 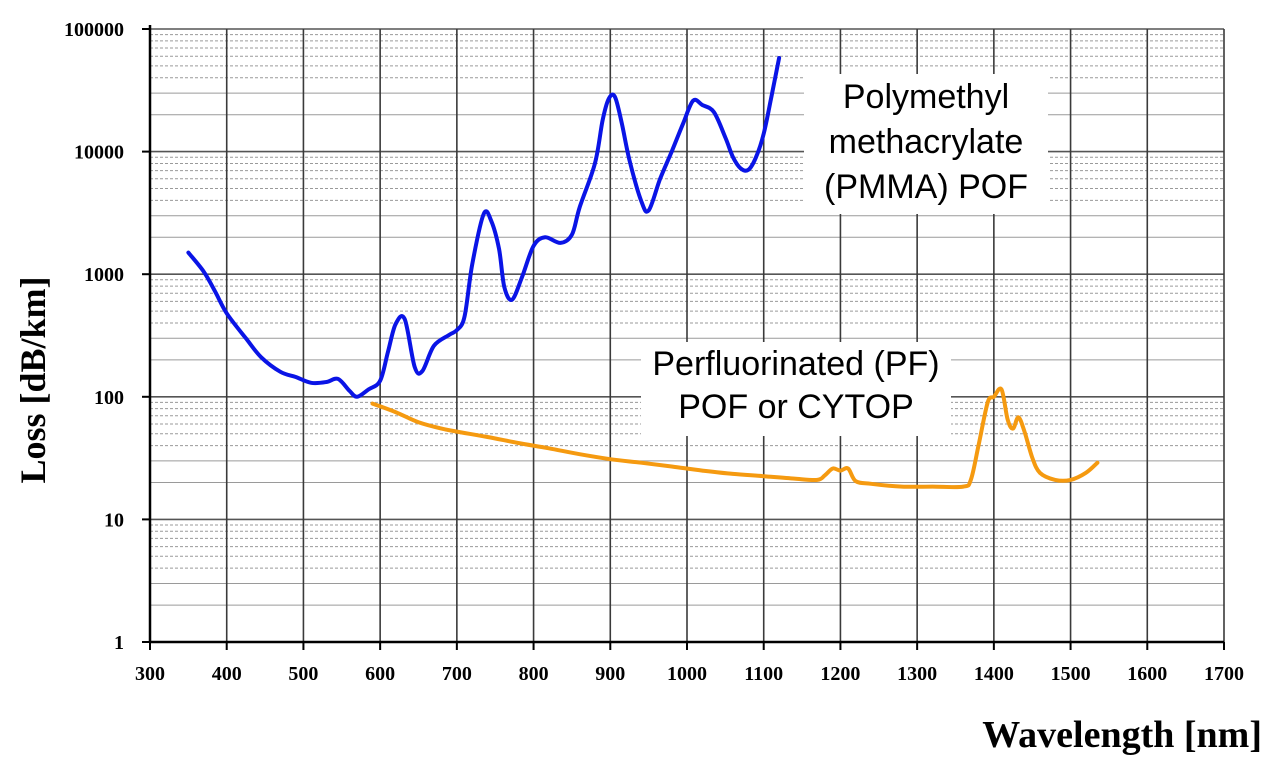 I want to click on x-tick-label: 1600, so click(x=1147, y=674).